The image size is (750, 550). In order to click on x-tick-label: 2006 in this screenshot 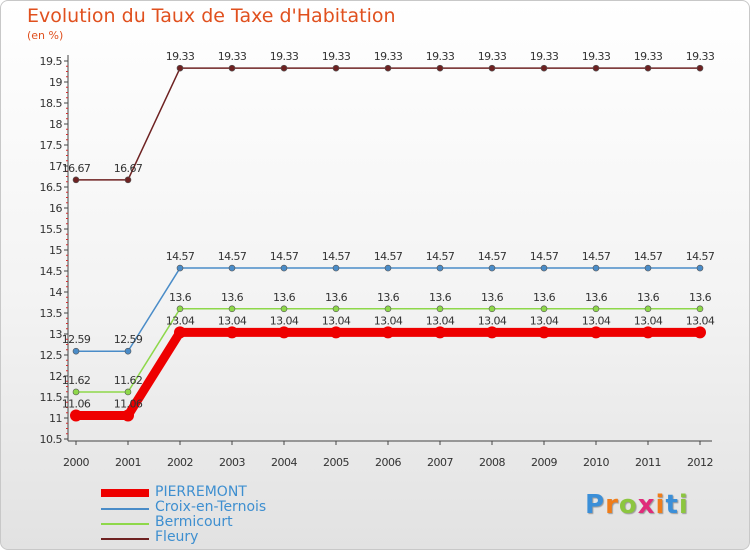, I will do `click(388, 462)`.